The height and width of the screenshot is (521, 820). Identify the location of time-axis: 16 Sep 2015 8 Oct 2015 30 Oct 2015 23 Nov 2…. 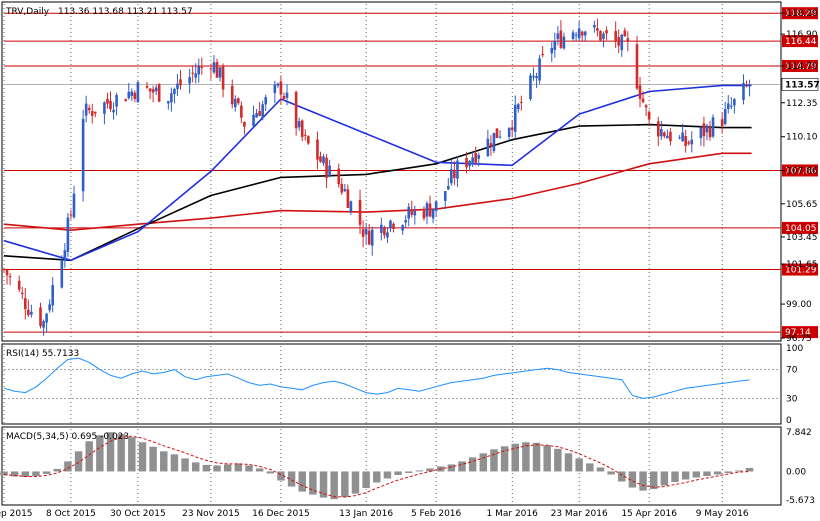
(374, 514).